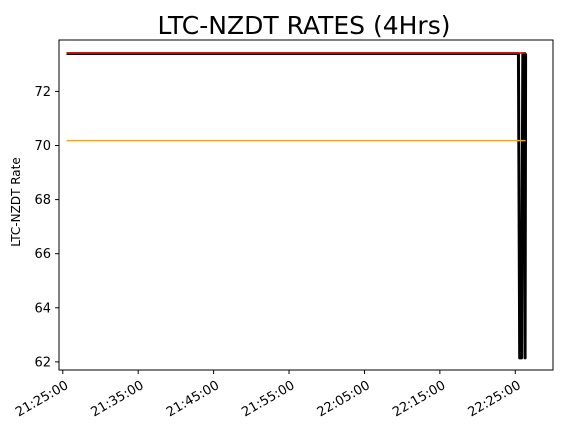 This screenshot has width=566, height=429. I want to click on y-tick-label-0: 62, so click(42, 362).